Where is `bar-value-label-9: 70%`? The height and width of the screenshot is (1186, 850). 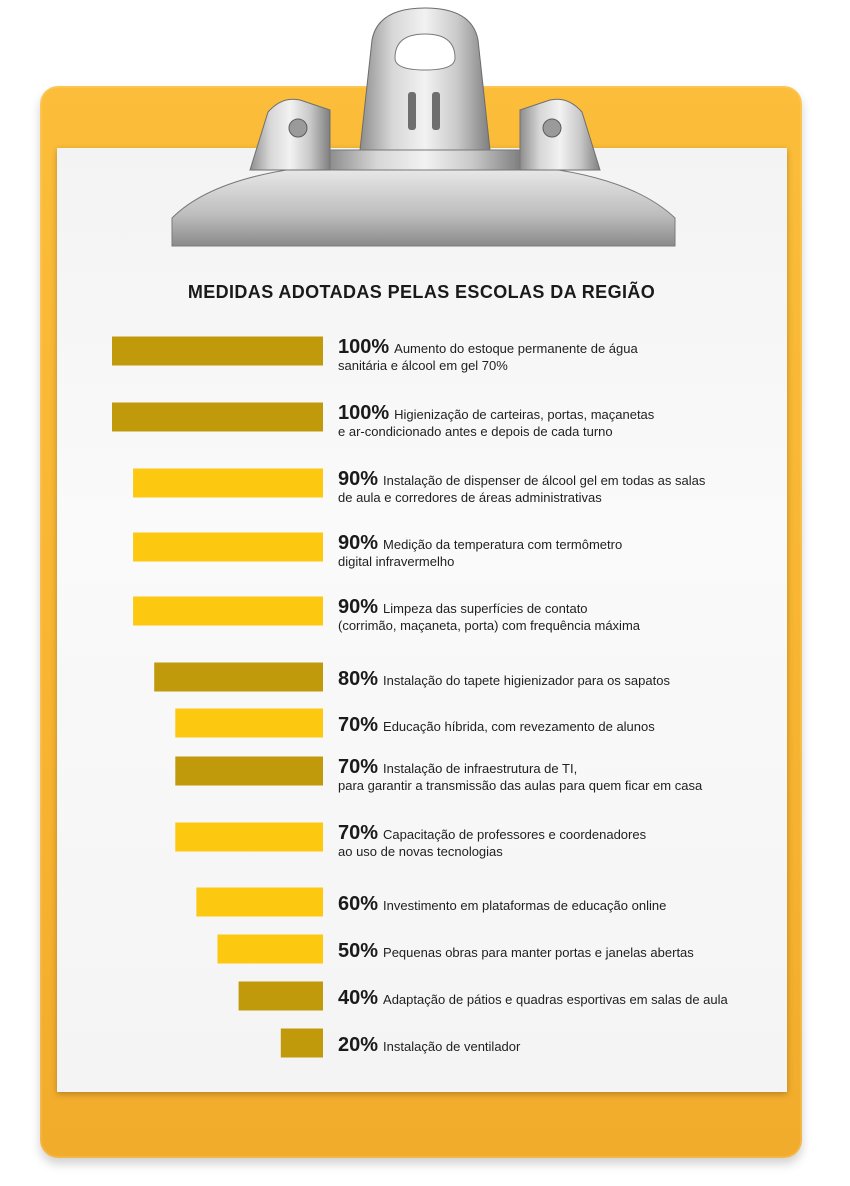
bar-value-label-9: 70% is located at coordinates (358, 833).